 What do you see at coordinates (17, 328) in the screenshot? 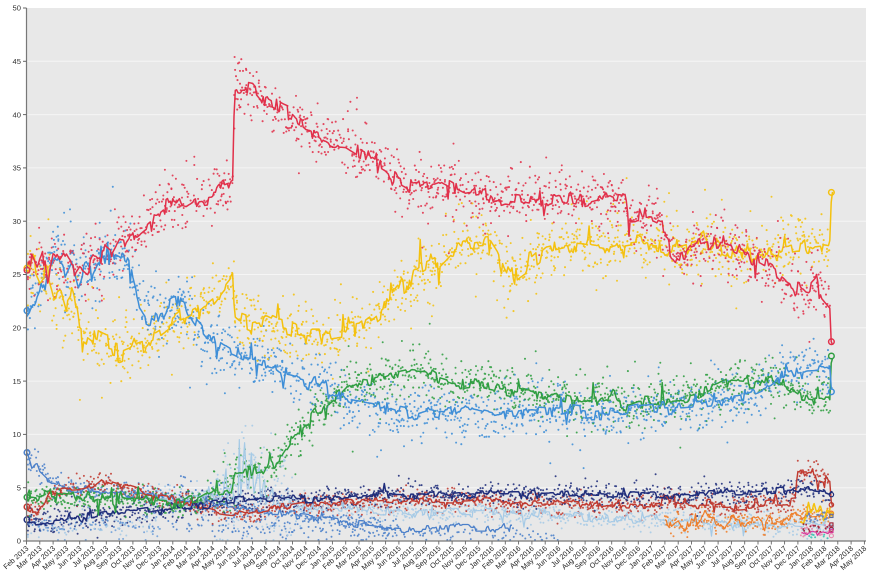
I see `svg-text: 20` at bounding box center [17, 328].